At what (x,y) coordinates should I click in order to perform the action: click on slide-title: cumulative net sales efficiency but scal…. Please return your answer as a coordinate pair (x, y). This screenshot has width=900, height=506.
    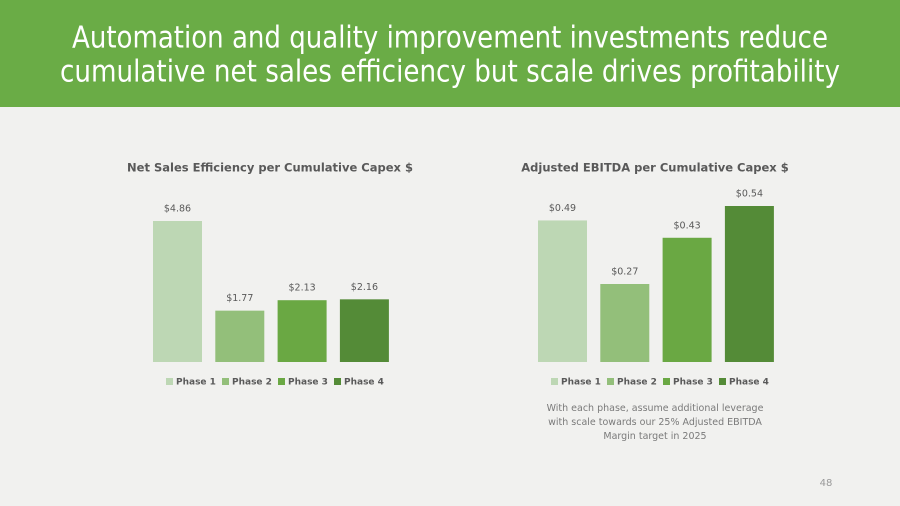
    Looking at the image, I should click on (450, 72).